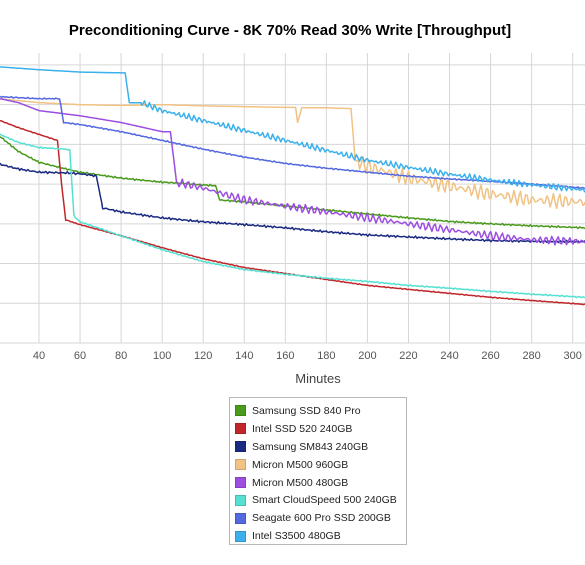 The height and width of the screenshot is (565, 585). What do you see at coordinates (573, 356) in the screenshot?
I see `x-tick-label: 300` at bounding box center [573, 356].